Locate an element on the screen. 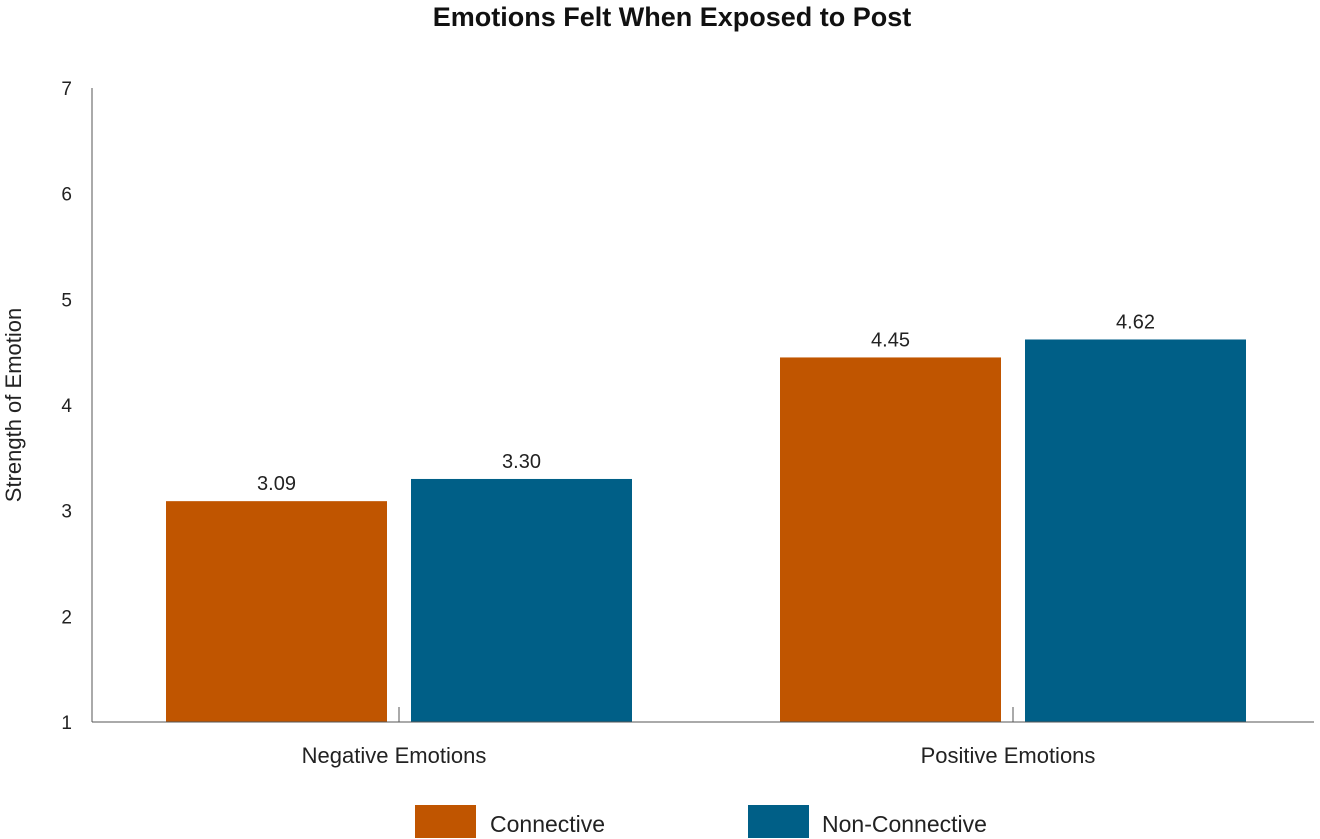 This screenshot has height=839, width=1320. legend: Connective Non-Connective is located at coordinates (701, 821).